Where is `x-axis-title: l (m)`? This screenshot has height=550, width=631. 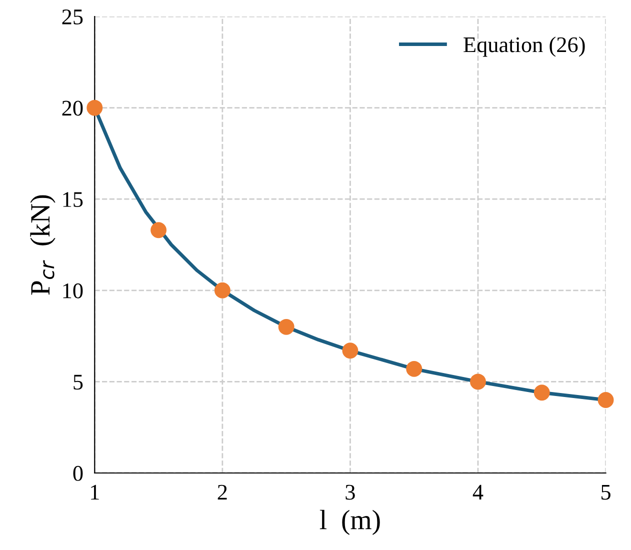
x-axis-title: l (m) is located at coordinates (350, 523).